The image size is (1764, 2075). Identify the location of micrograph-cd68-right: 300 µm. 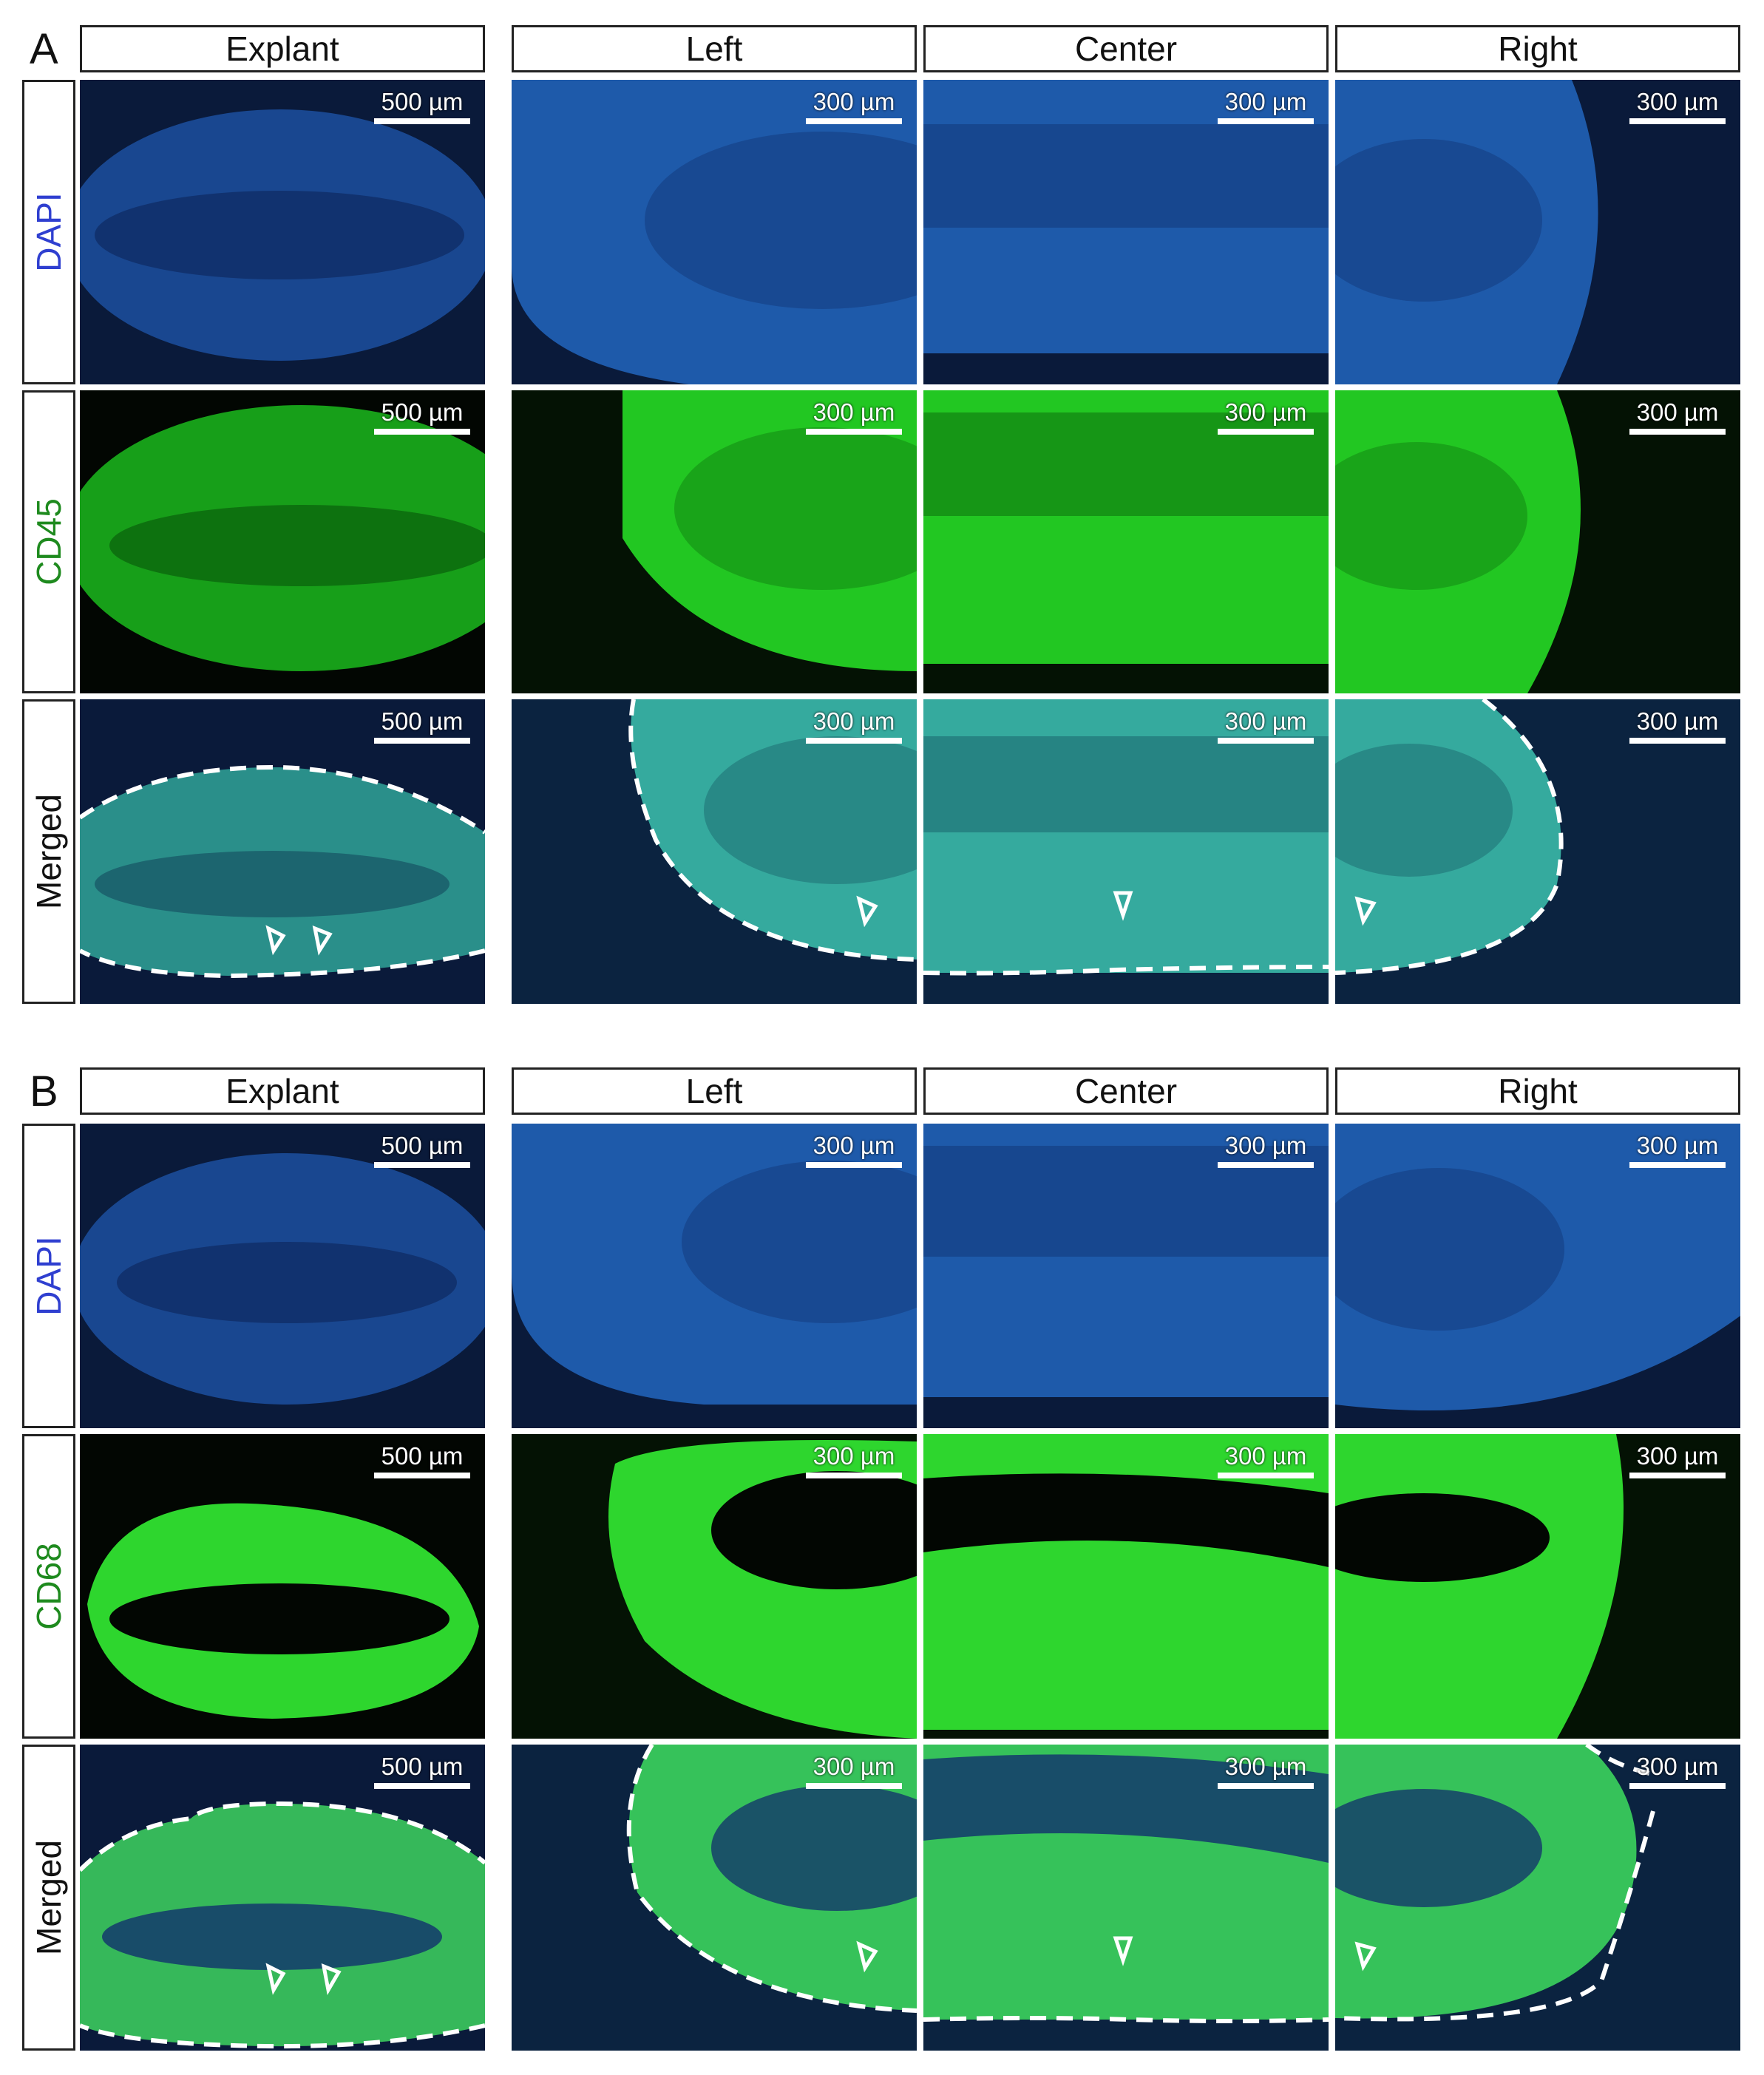
(1537, 1586).